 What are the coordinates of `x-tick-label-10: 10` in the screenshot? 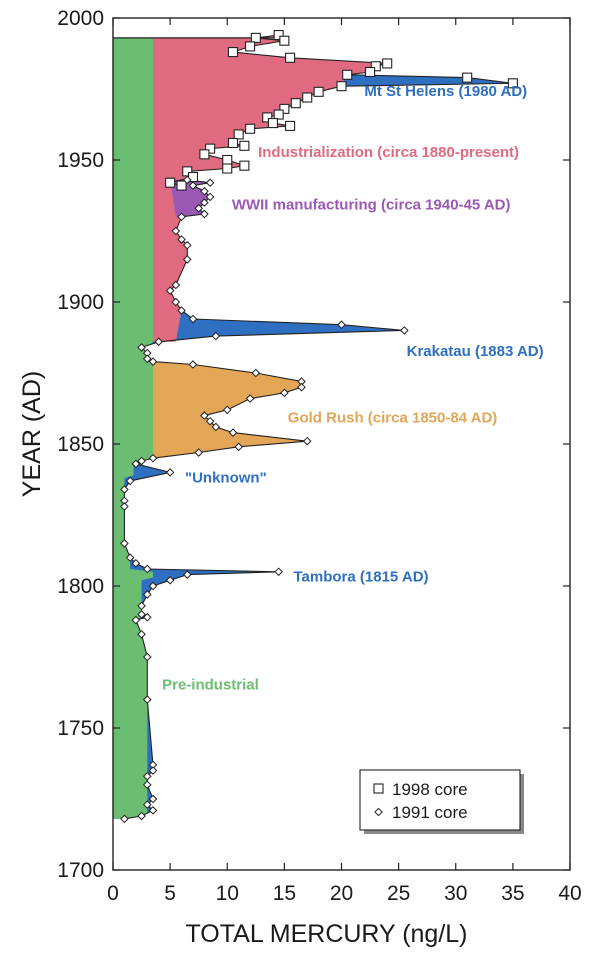 It's located at (227, 893).